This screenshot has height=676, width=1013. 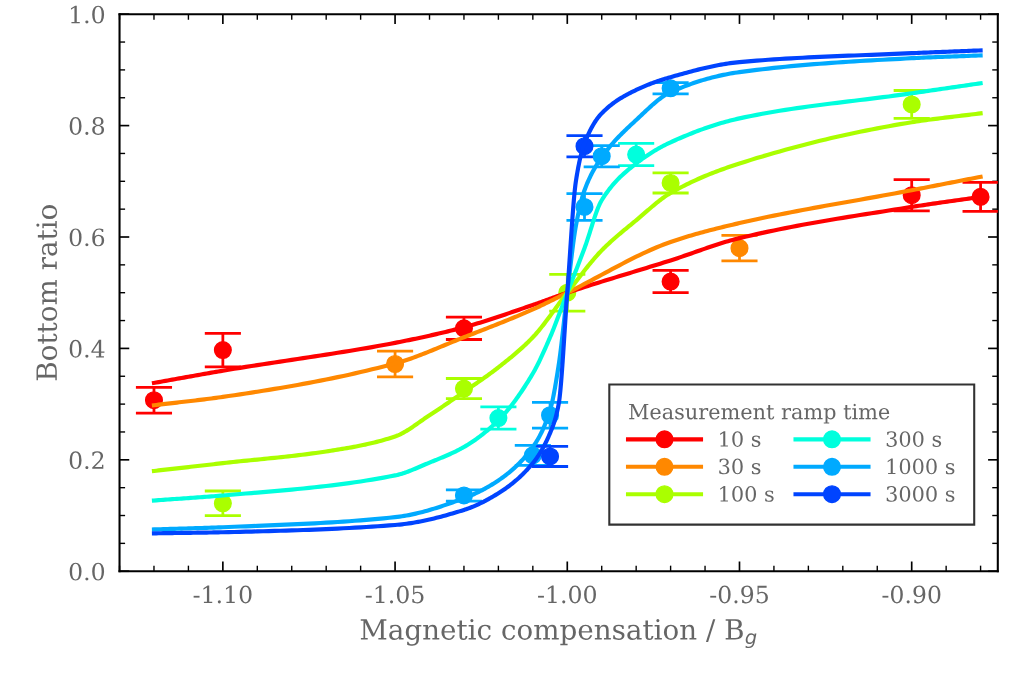 I want to click on legend-title: Measurement ramp time, so click(x=759, y=413).